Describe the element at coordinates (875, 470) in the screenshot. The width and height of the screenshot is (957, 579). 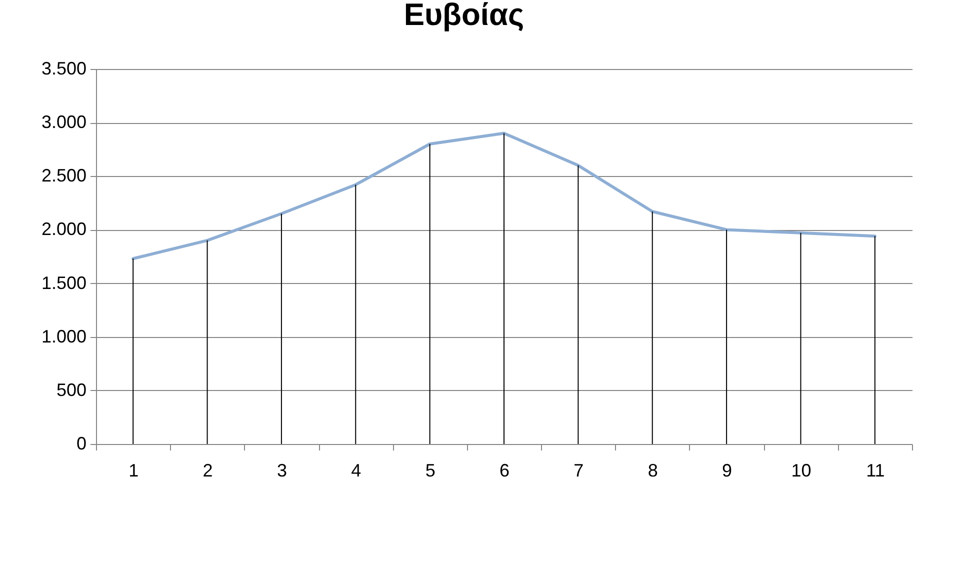
I see `x-tick-label: 11` at that location.